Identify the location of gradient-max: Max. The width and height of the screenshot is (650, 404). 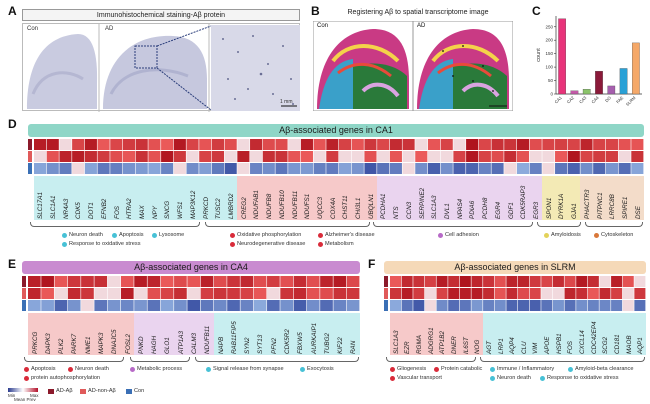
(34, 395).